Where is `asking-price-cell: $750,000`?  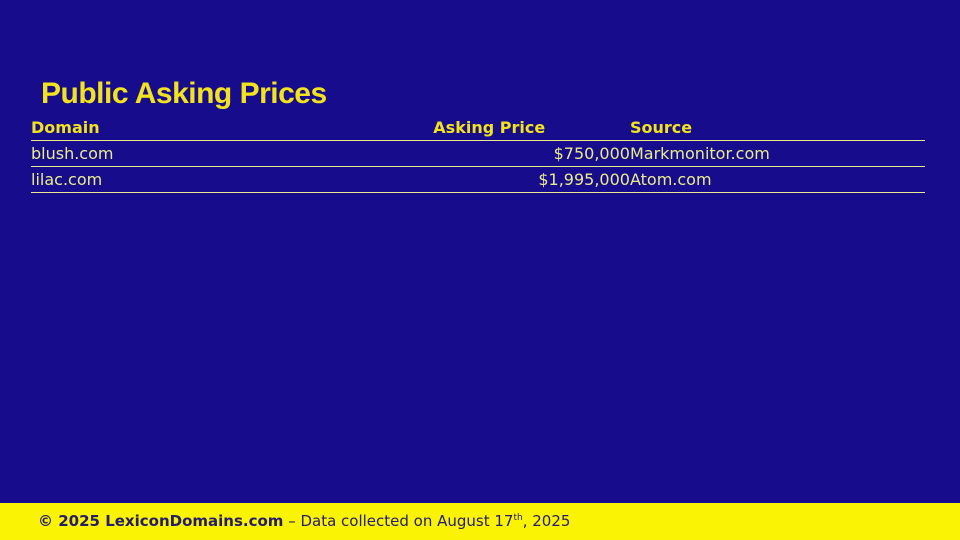 asking-price-cell: $750,000 is located at coordinates (591, 153).